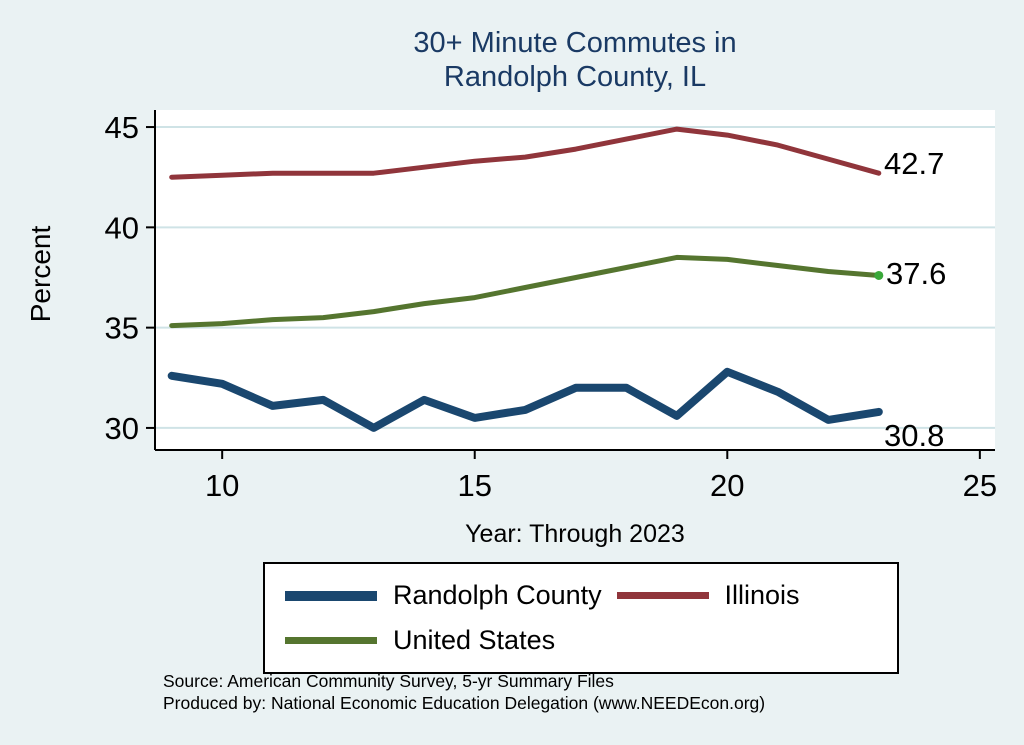 The height and width of the screenshot is (745, 1024). I want to click on series-line-united-states, so click(525, 291).